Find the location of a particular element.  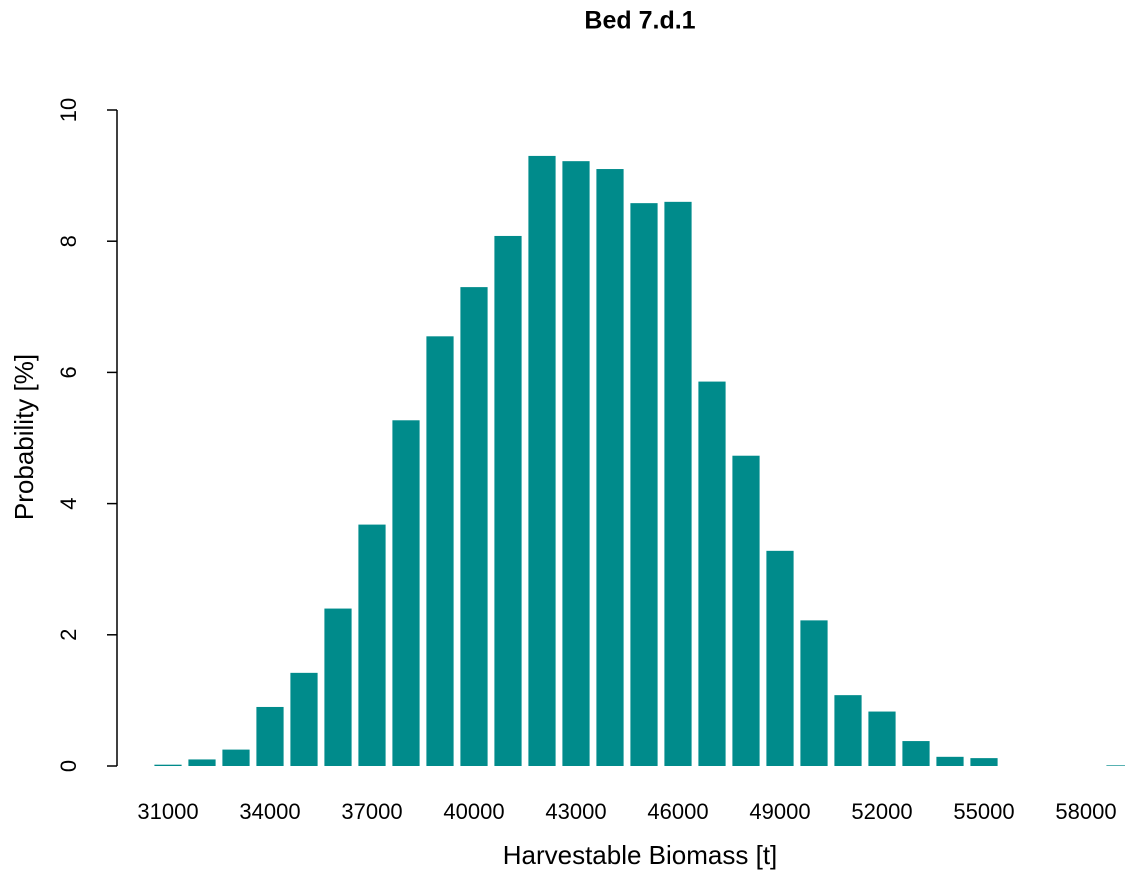

x-tick-label: 55000 is located at coordinates (983, 811).